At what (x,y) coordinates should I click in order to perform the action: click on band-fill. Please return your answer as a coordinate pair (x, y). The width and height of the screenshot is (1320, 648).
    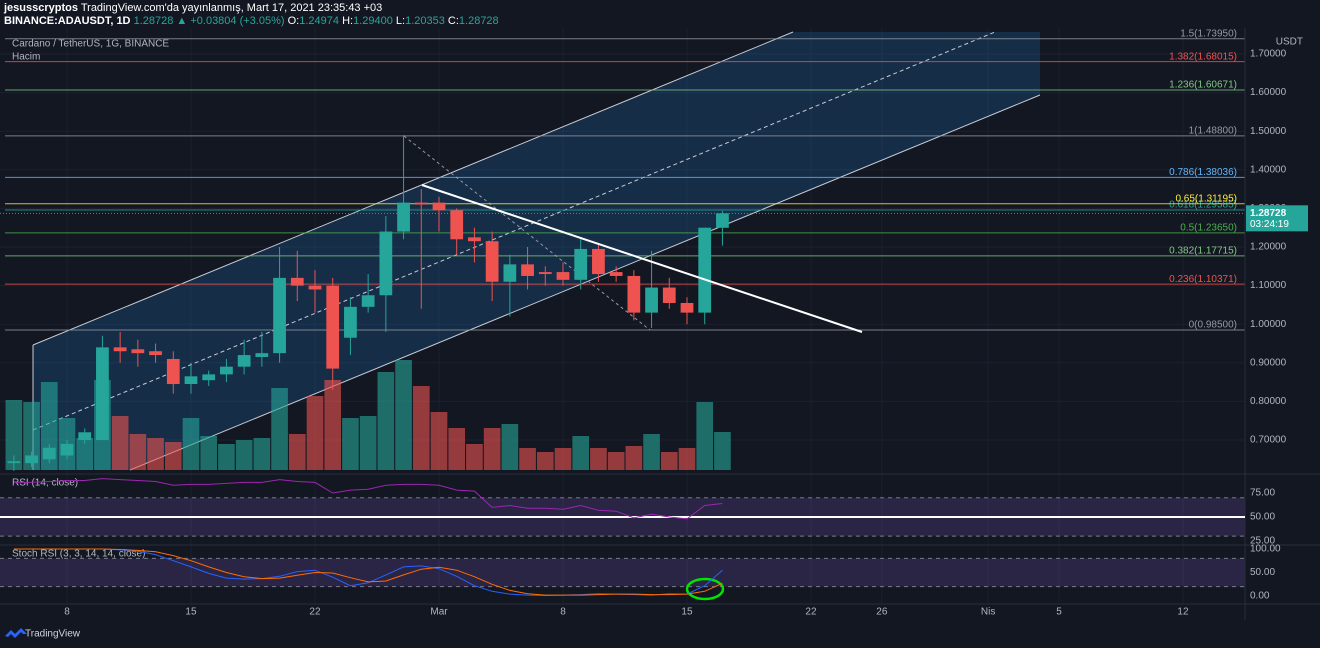
    Looking at the image, I should click on (622, 572).